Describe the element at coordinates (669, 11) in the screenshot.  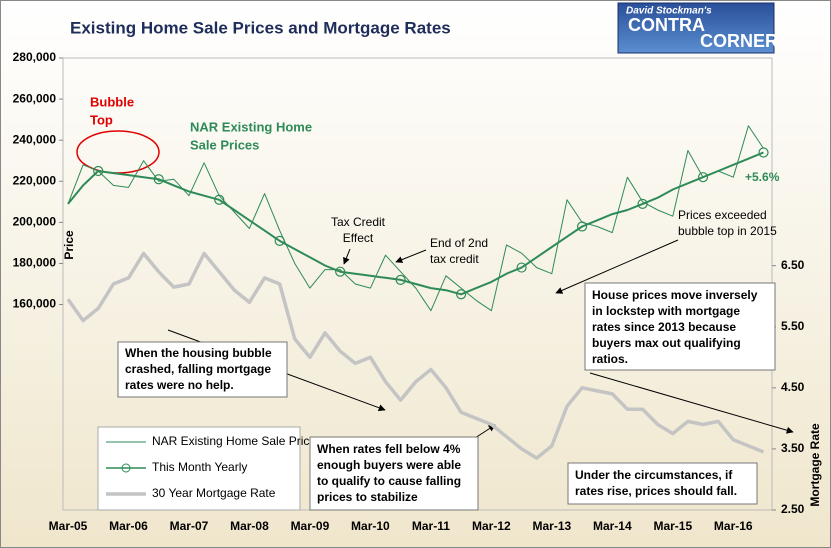
I see `logo-text: David Stockman's` at that location.